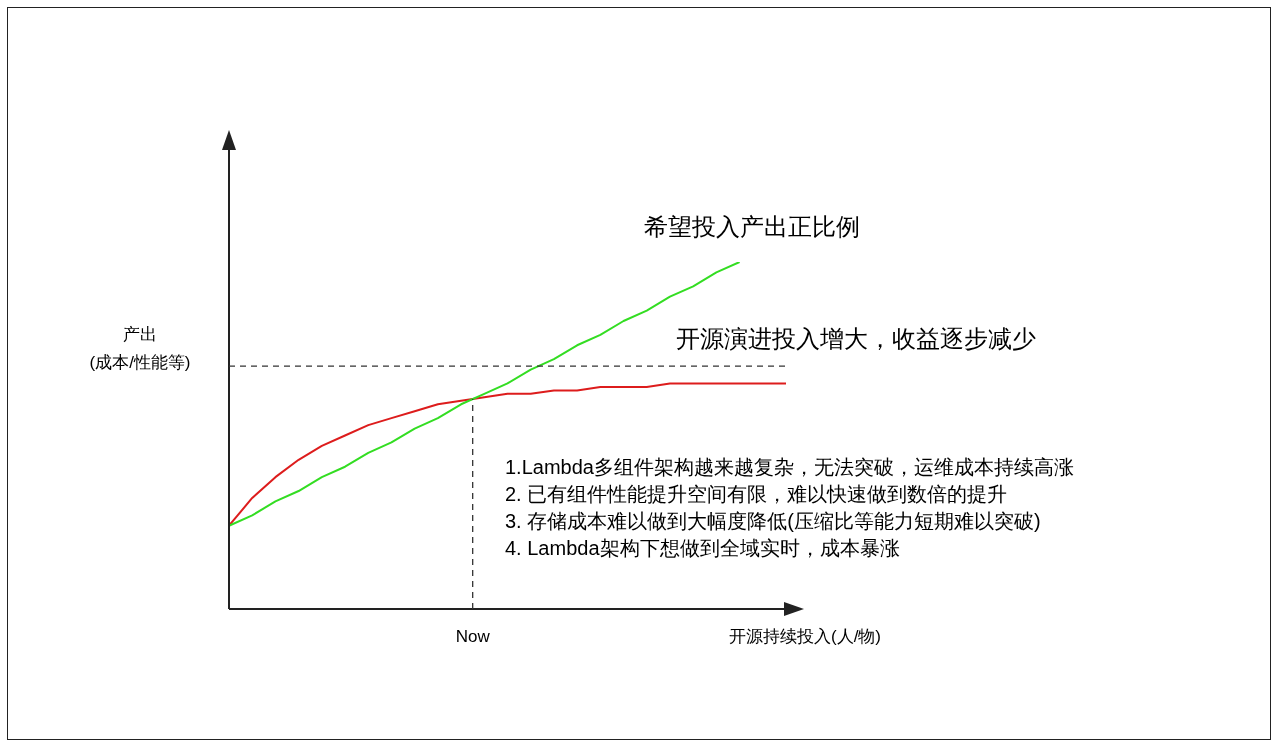 The image size is (1280, 749). I want to click on text: Now, so click(473, 636).